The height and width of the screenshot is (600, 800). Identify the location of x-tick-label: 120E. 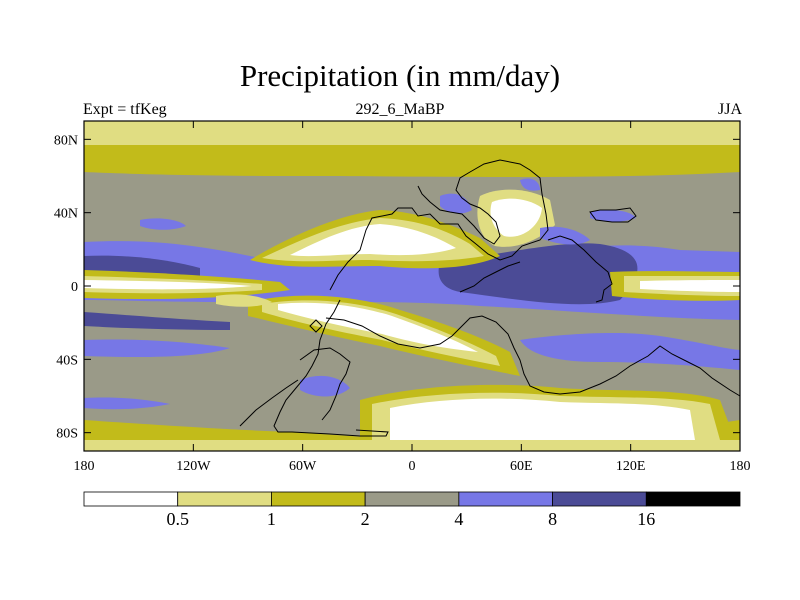
(631, 466).